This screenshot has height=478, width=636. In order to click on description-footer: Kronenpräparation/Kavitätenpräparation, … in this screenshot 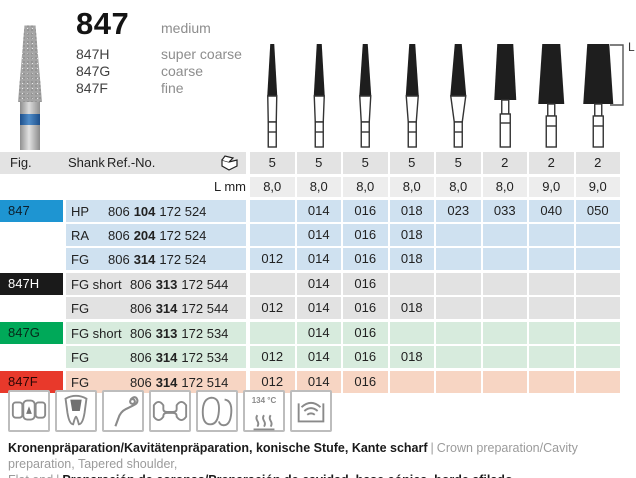, I will do `click(319, 459)`.